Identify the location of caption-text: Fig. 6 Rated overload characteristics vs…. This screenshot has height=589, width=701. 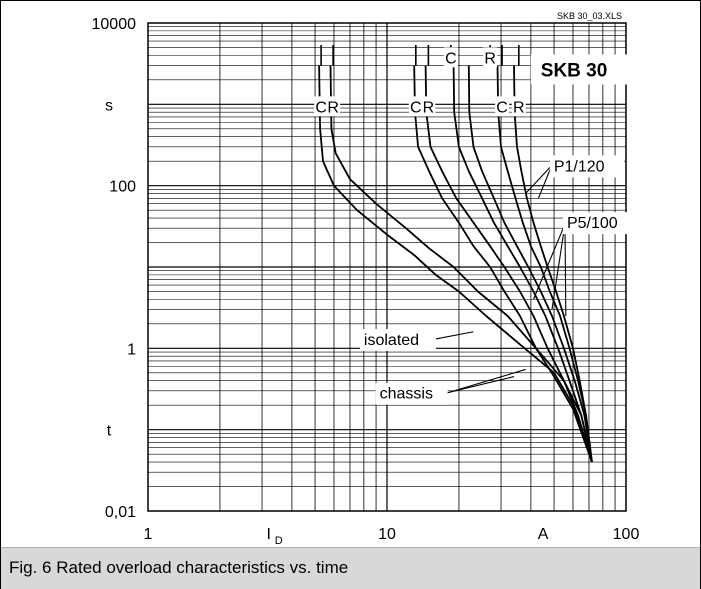
(179, 567).